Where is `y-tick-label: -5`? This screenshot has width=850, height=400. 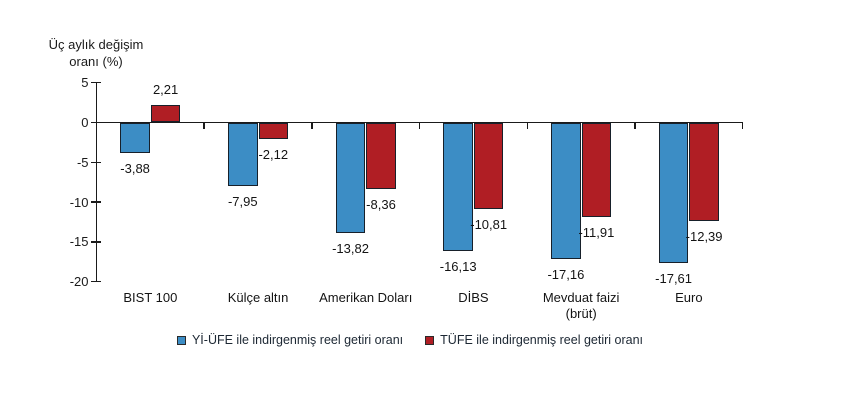
y-tick-label: -5 is located at coordinates (82, 162).